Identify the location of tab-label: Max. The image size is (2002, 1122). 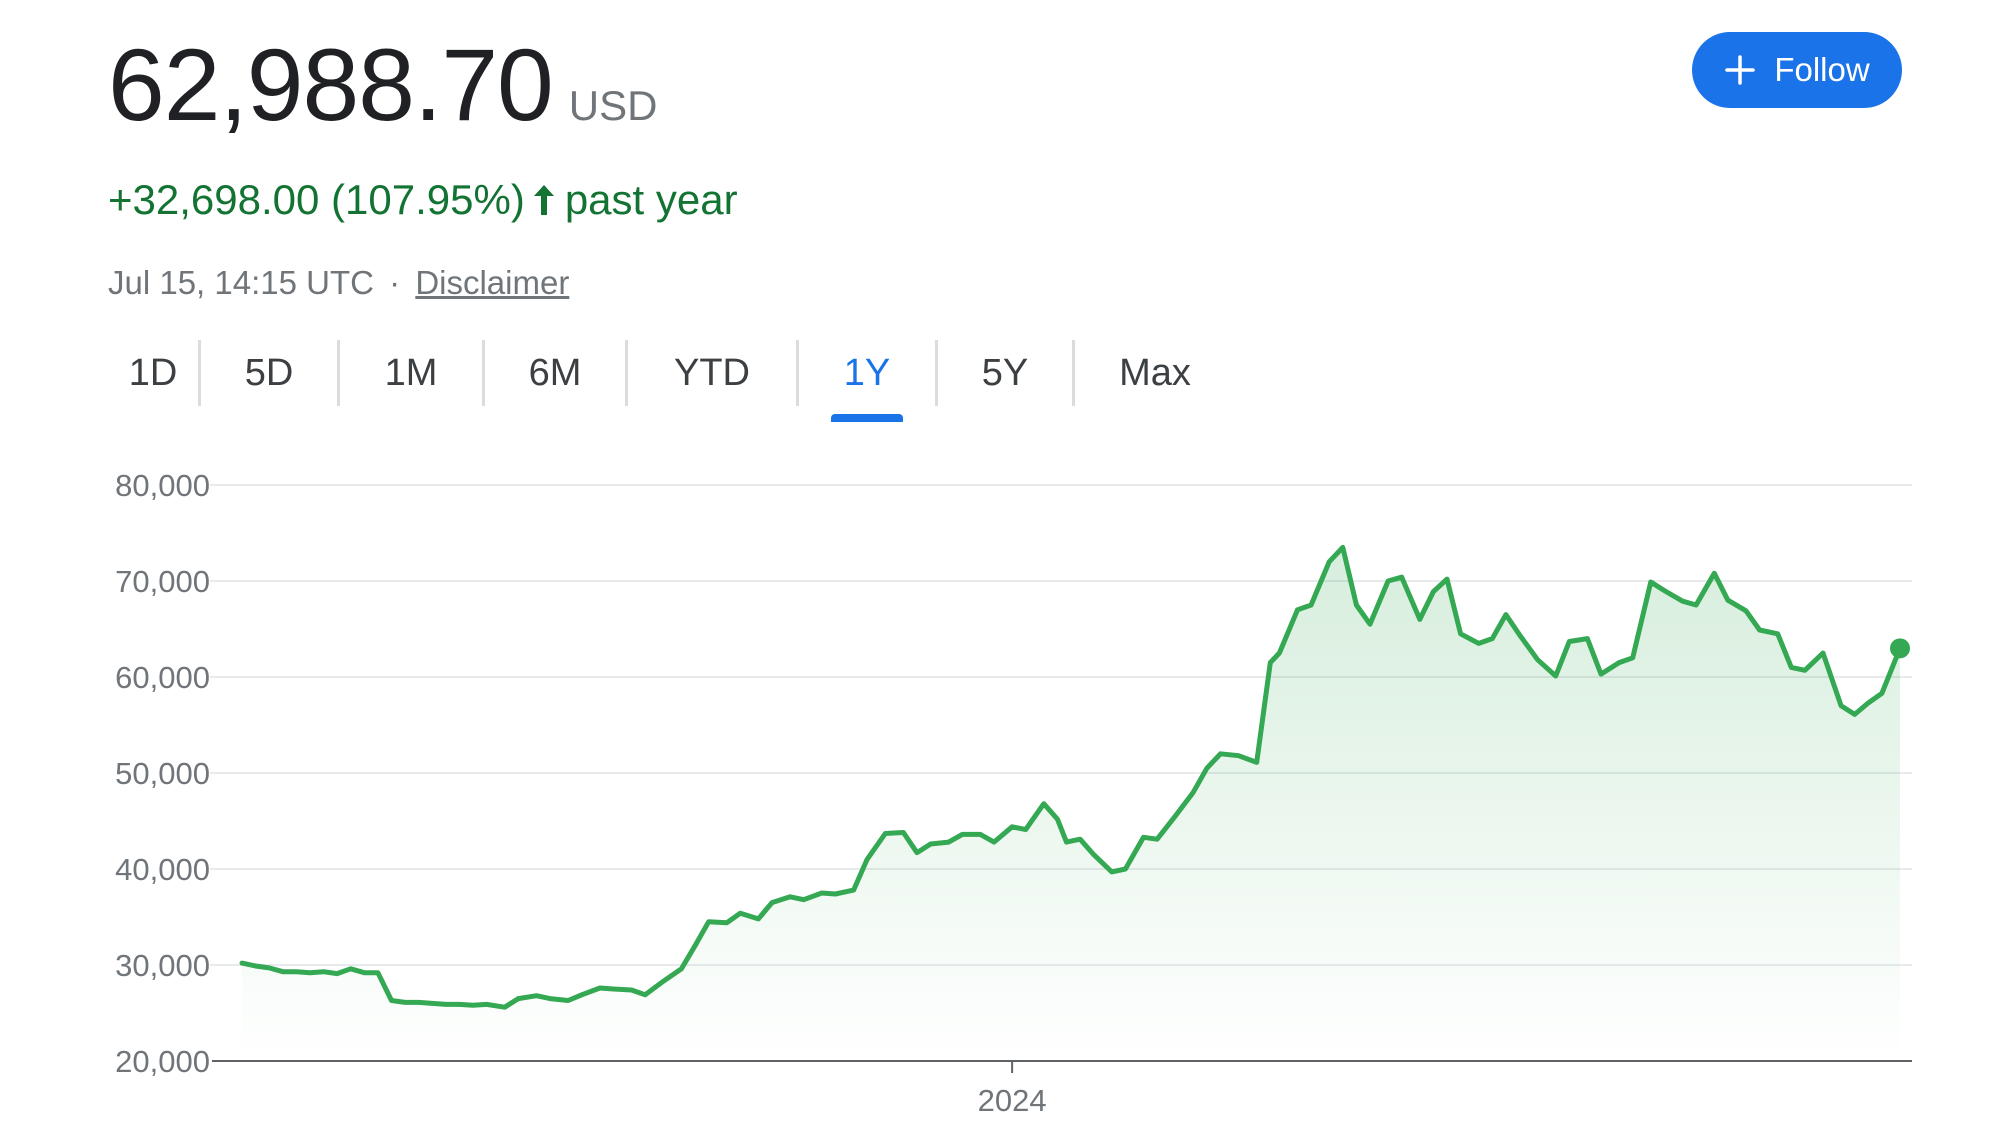
(1155, 372).